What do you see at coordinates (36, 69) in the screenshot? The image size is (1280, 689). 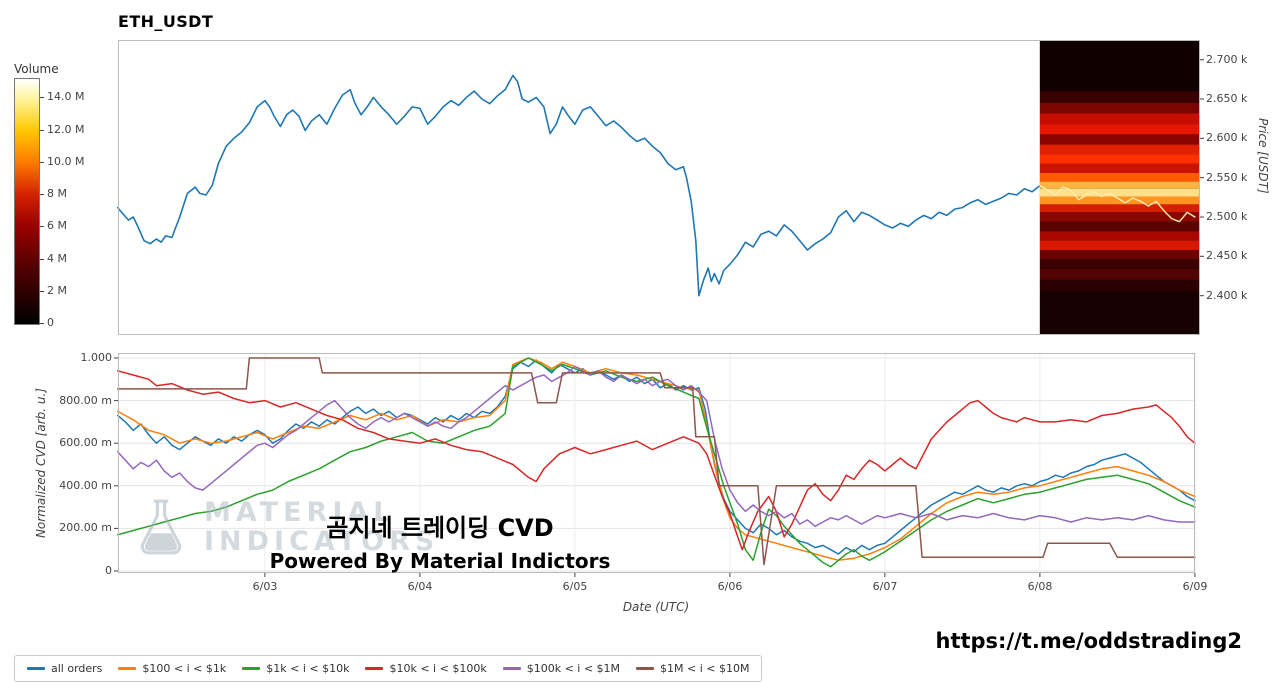 I see `colorbar-title: Volume` at bounding box center [36, 69].